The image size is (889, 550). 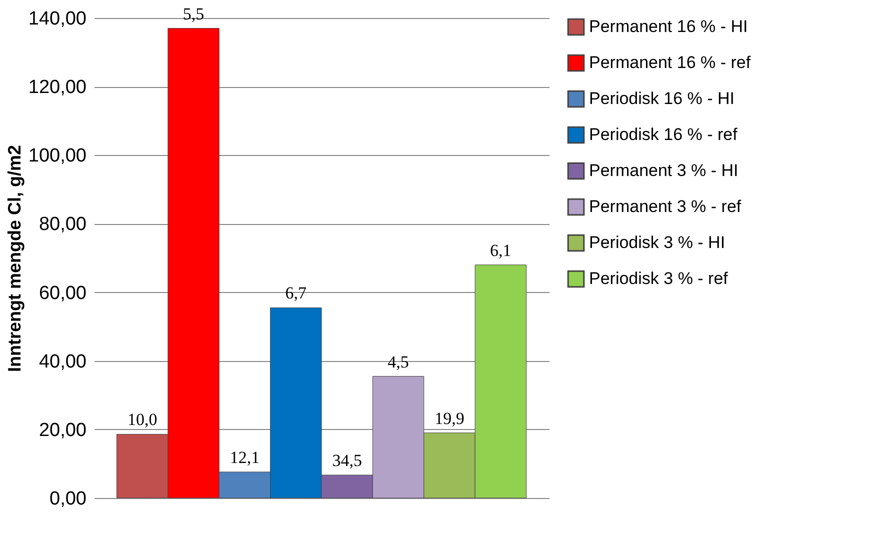 What do you see at coordinates (661, 98) in the screenshot?
I see `legend-label: Periodisk 16 % - HI` at bounding box center [661, 98].